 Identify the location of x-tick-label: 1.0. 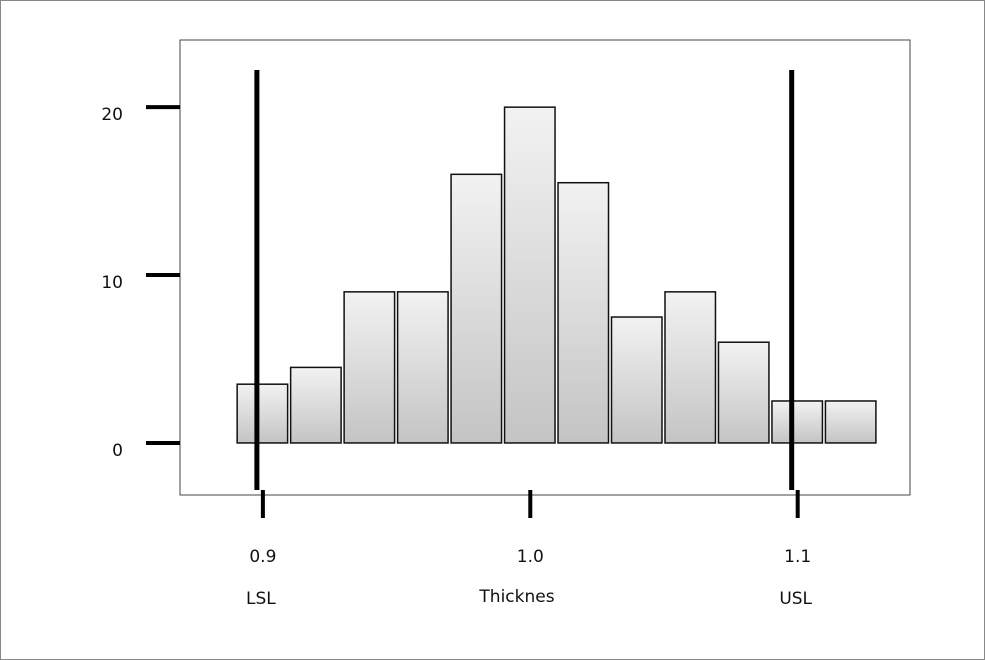
(530, 557).